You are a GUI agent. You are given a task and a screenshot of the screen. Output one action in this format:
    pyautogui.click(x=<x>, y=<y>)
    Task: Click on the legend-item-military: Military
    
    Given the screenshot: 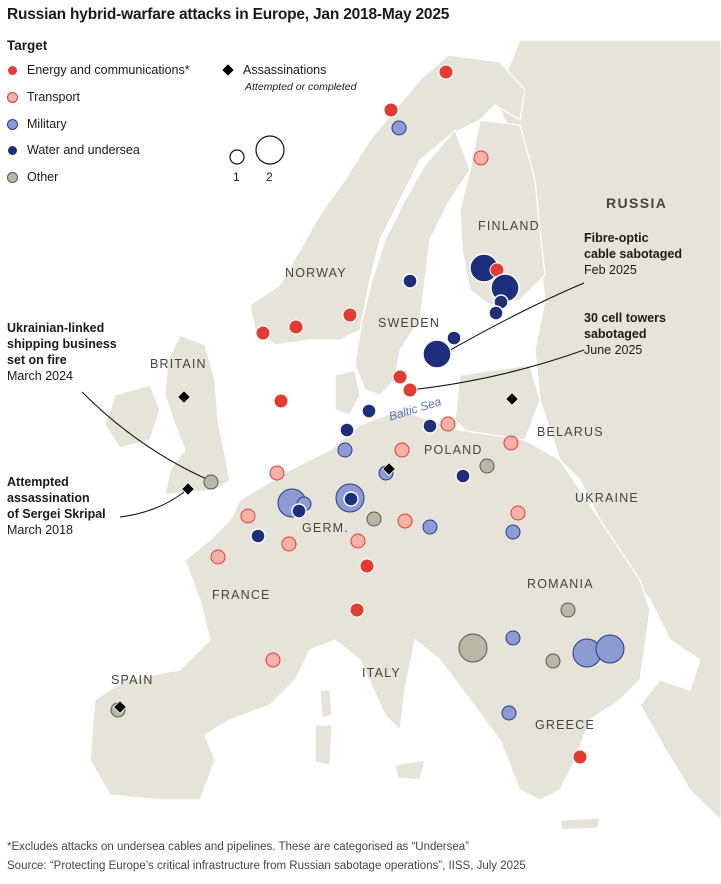 What is the action you would take?
    pyautogui.click(x=37, y=124)
    